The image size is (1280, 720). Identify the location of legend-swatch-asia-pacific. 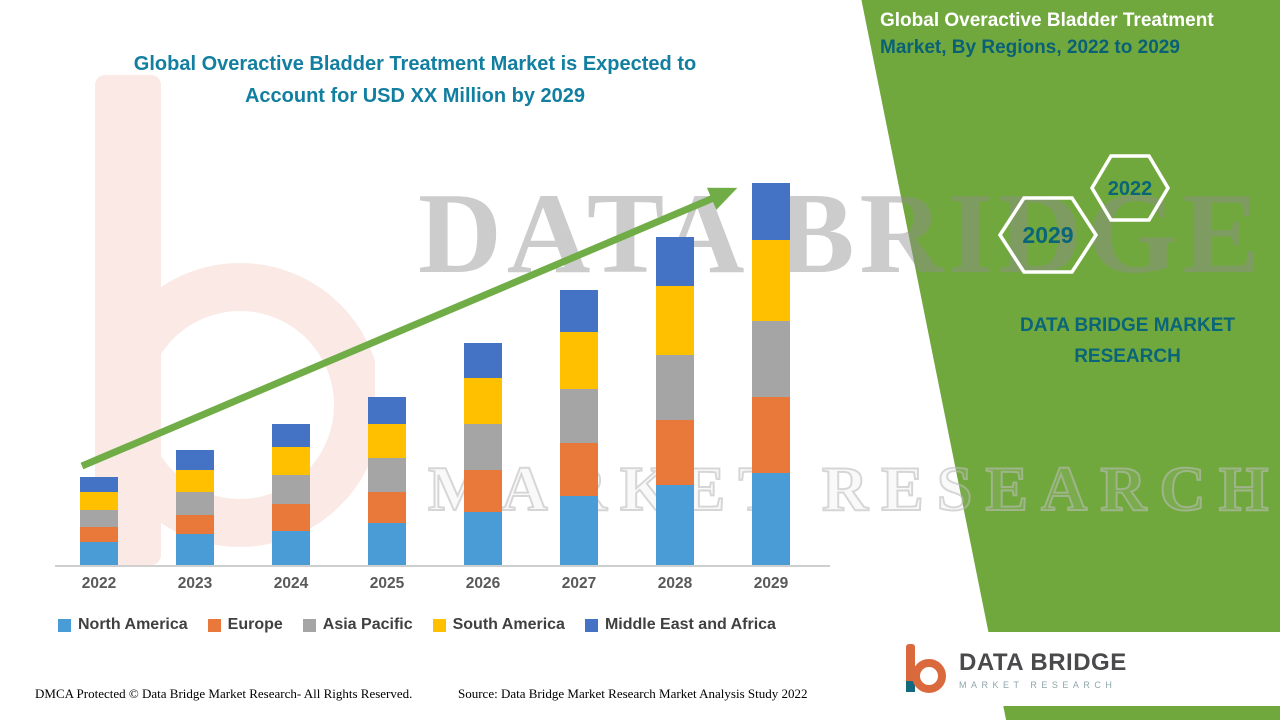
(309, 625).